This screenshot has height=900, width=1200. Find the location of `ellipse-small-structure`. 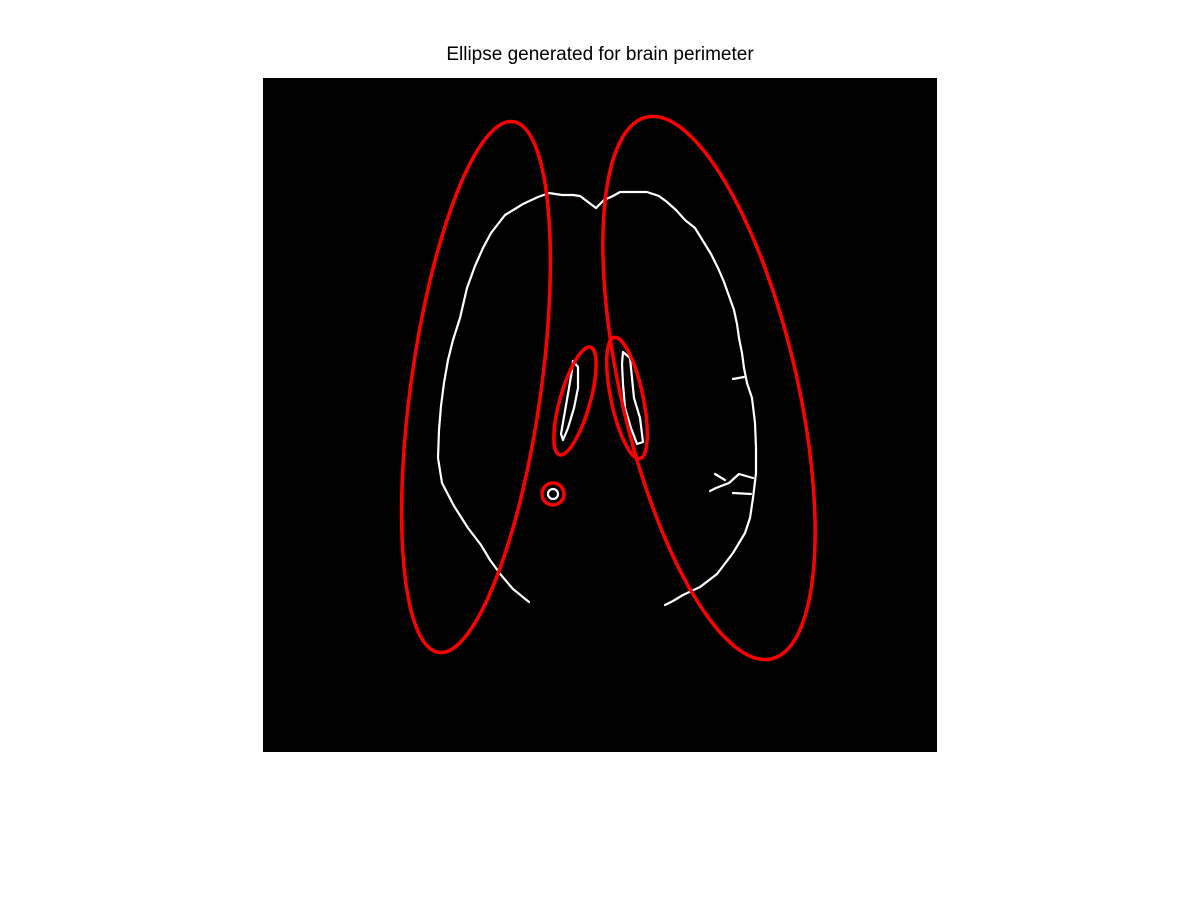

ellipse-small-structure is located at coordinates (553, 494).